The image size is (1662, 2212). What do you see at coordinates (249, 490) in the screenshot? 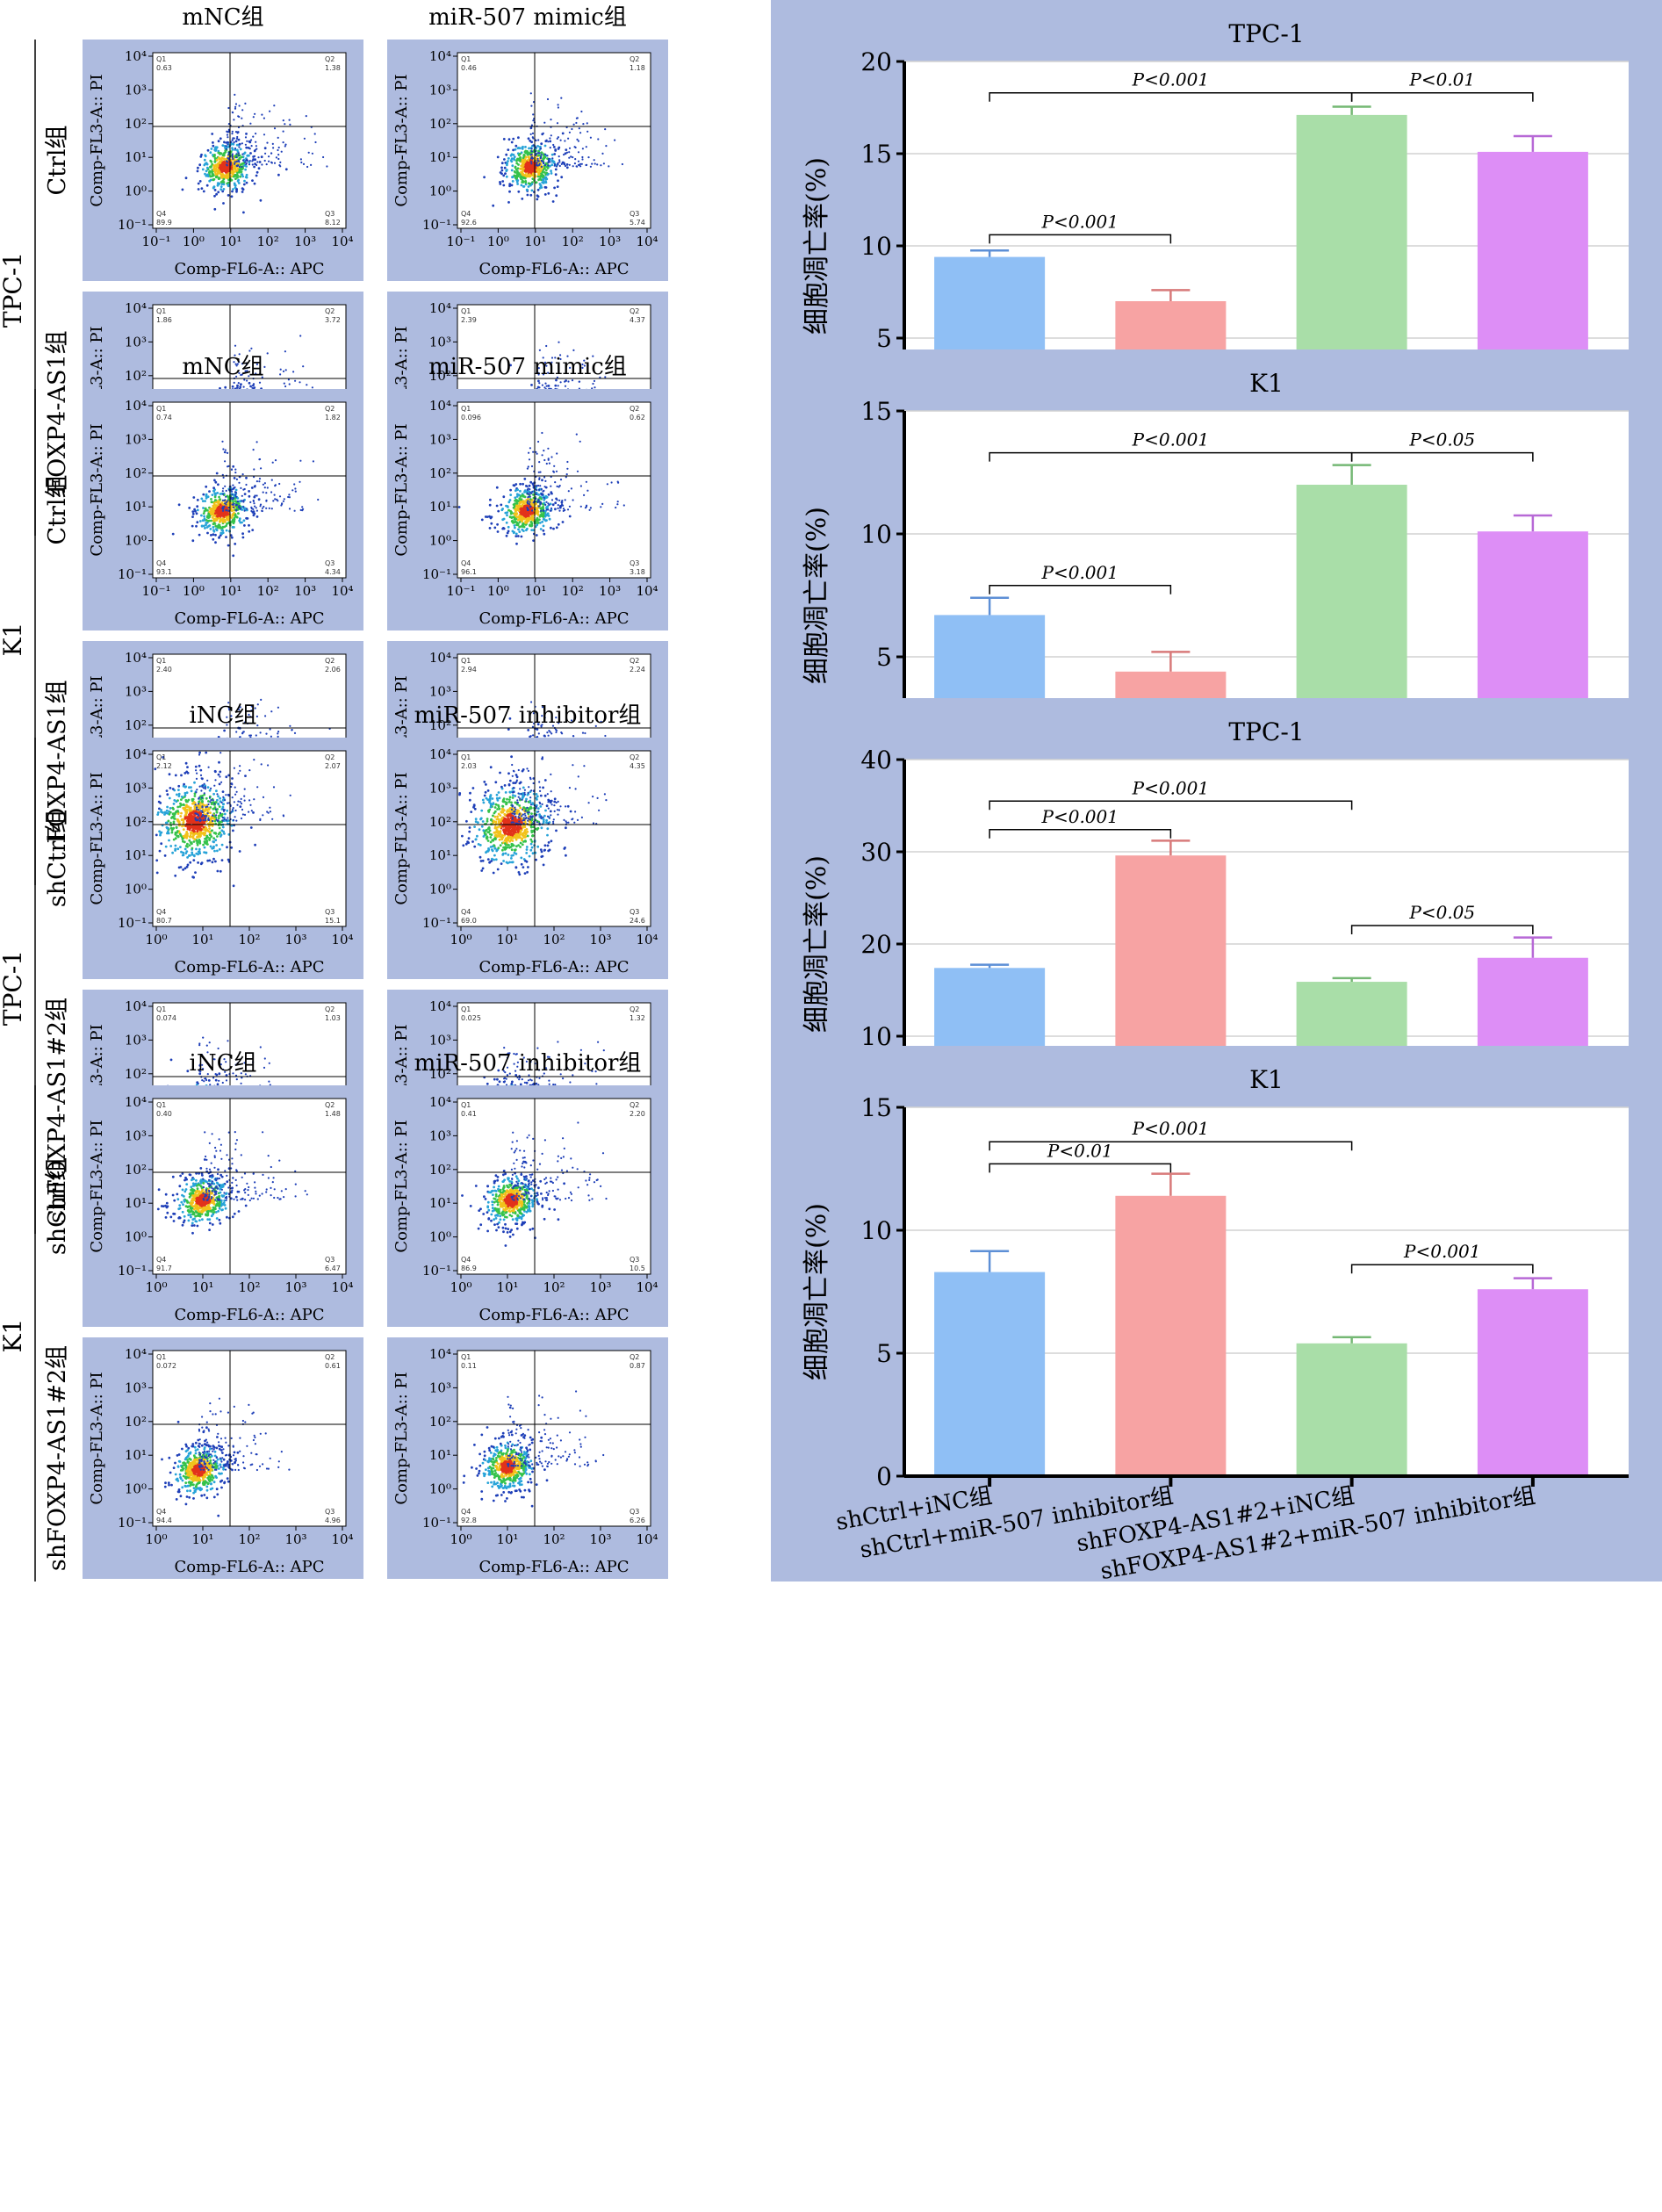
I see `flow-plot-area` at bounding box center [249, 490].